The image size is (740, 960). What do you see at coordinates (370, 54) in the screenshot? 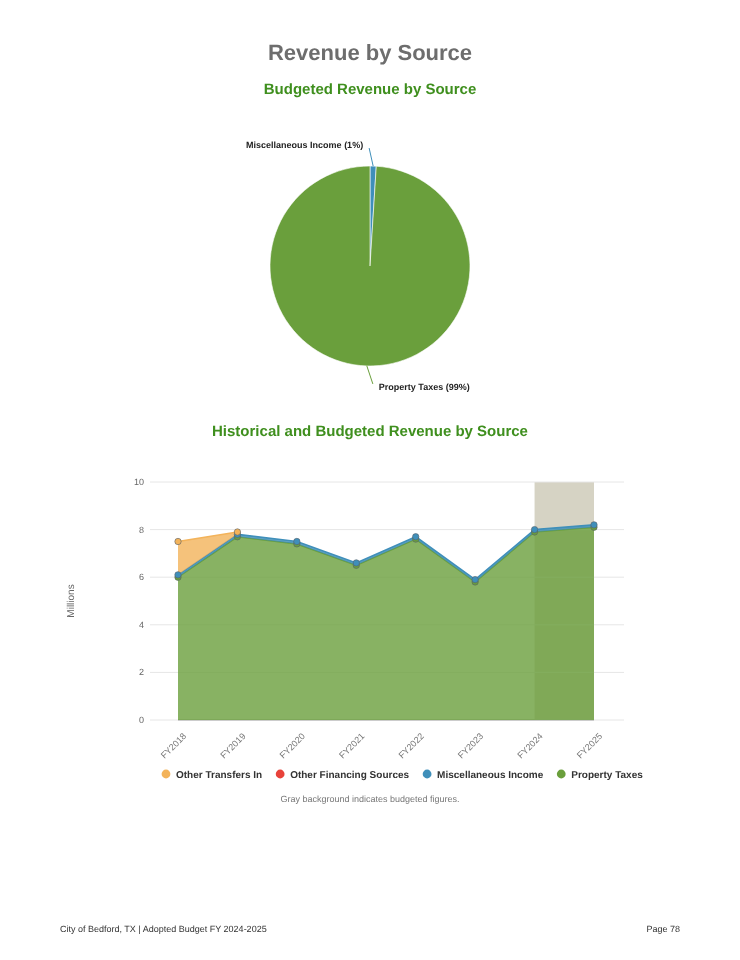
I see `chart-title: Revenue by Source` at bounding box center [370, 54].